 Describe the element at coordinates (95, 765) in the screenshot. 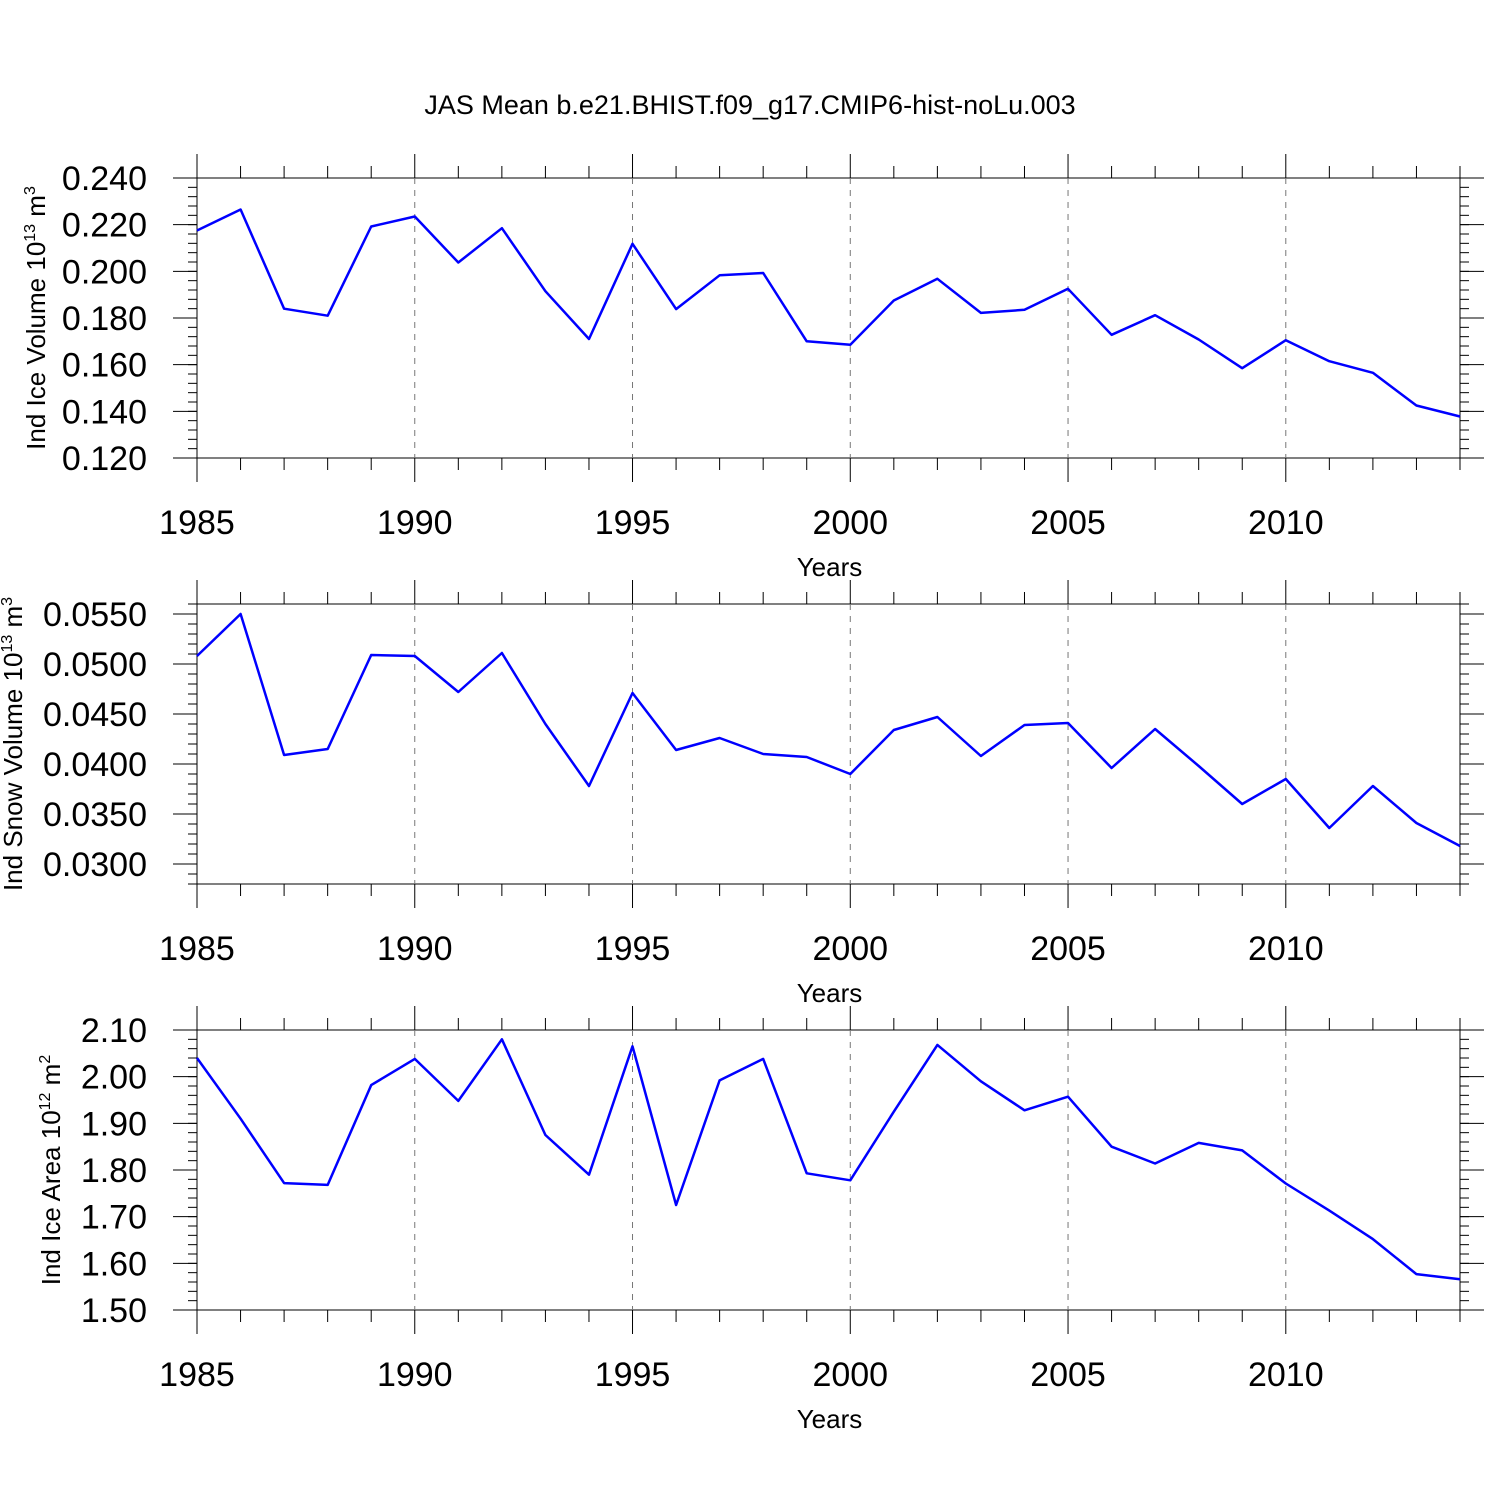

I see `y-tick-label: 0.0400` at that location.